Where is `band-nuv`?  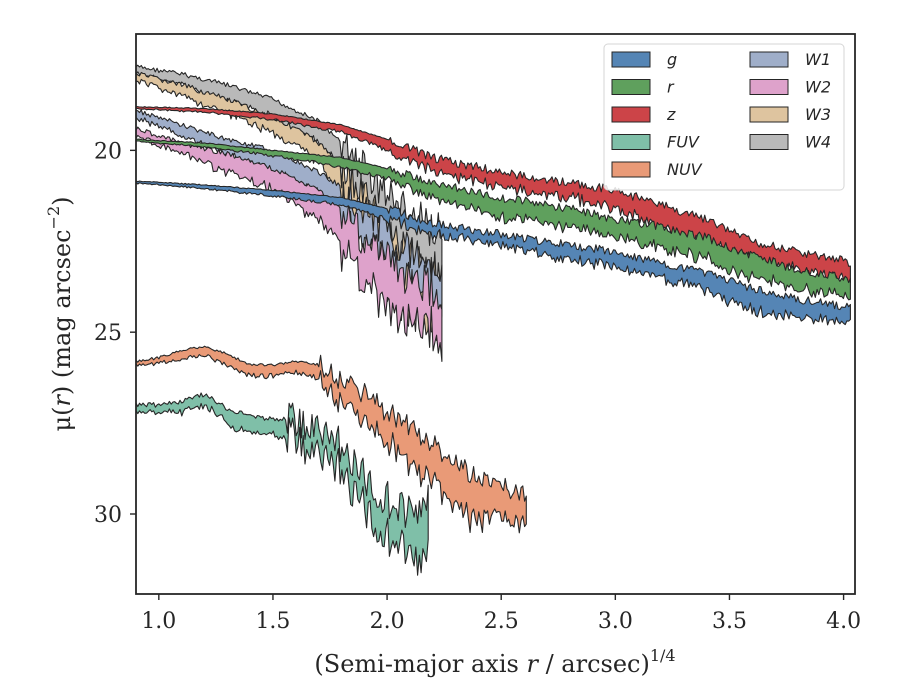 band-nuv is located at coordinates (331, 439).